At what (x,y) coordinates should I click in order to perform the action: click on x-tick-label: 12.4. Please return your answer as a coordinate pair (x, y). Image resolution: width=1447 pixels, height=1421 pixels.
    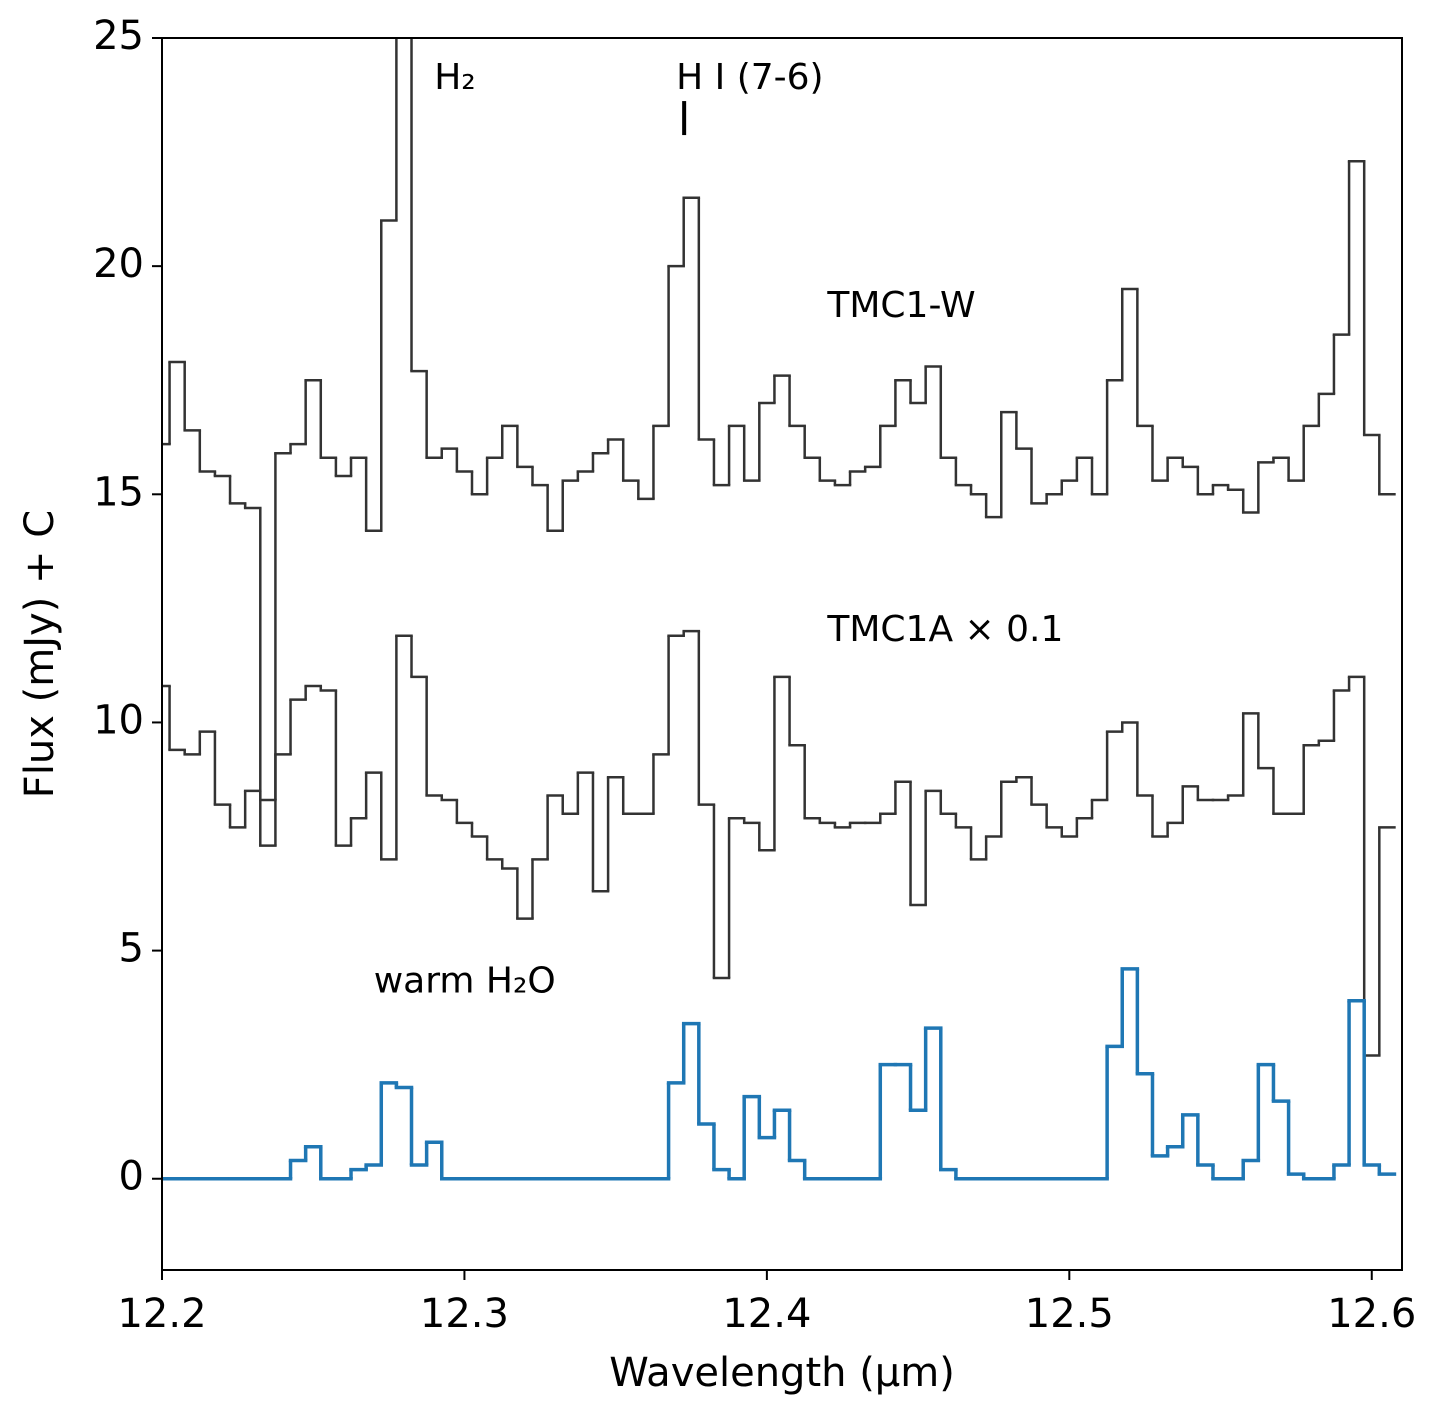
    Looking at the image, I should click on (766, 1314).